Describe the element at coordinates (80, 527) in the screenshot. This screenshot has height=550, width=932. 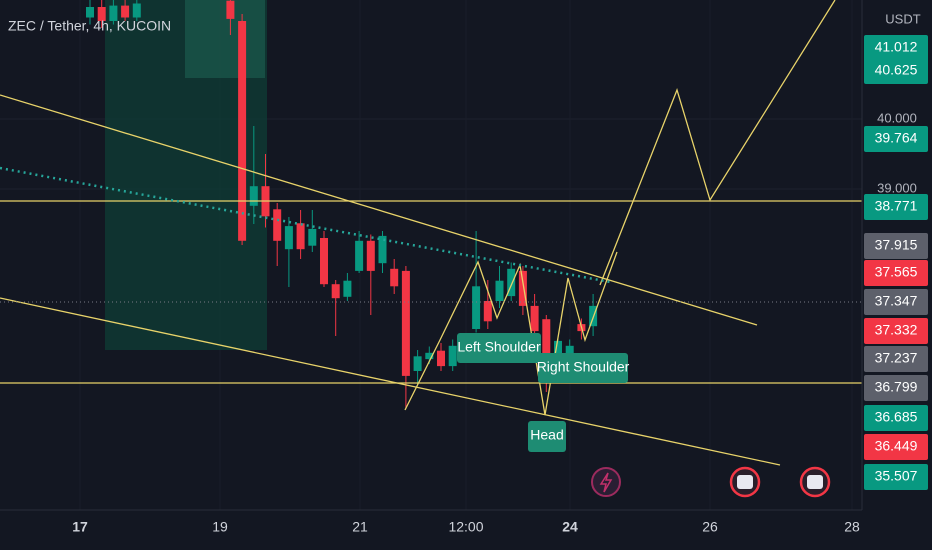
I see `x-tick-label: 17` at that location.